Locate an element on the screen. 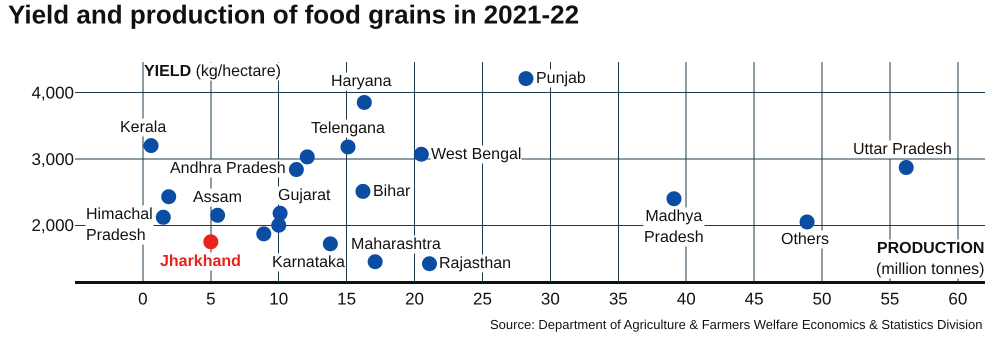  annotation: Assam is located at coordinates (217, 197).